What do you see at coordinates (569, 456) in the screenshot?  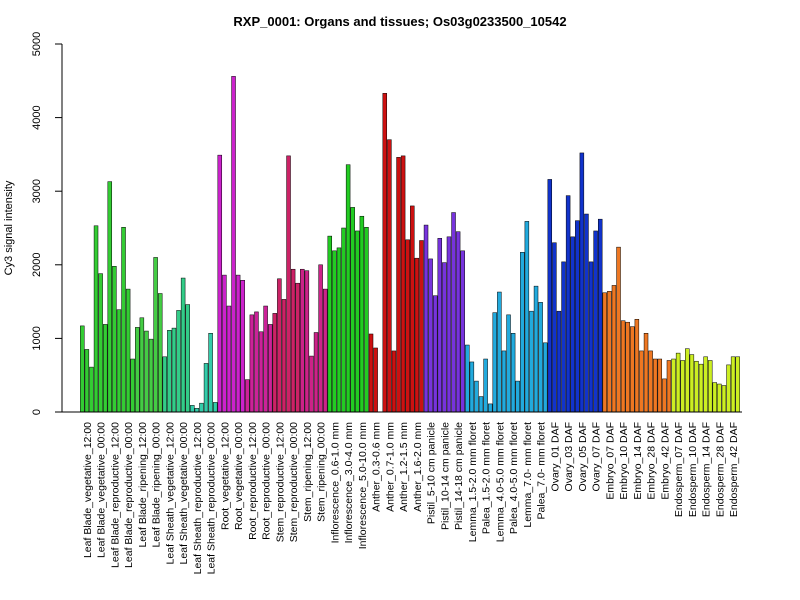 I see `x-tick-label: Ovary_03 DAF` at bounding box center [569, 456].